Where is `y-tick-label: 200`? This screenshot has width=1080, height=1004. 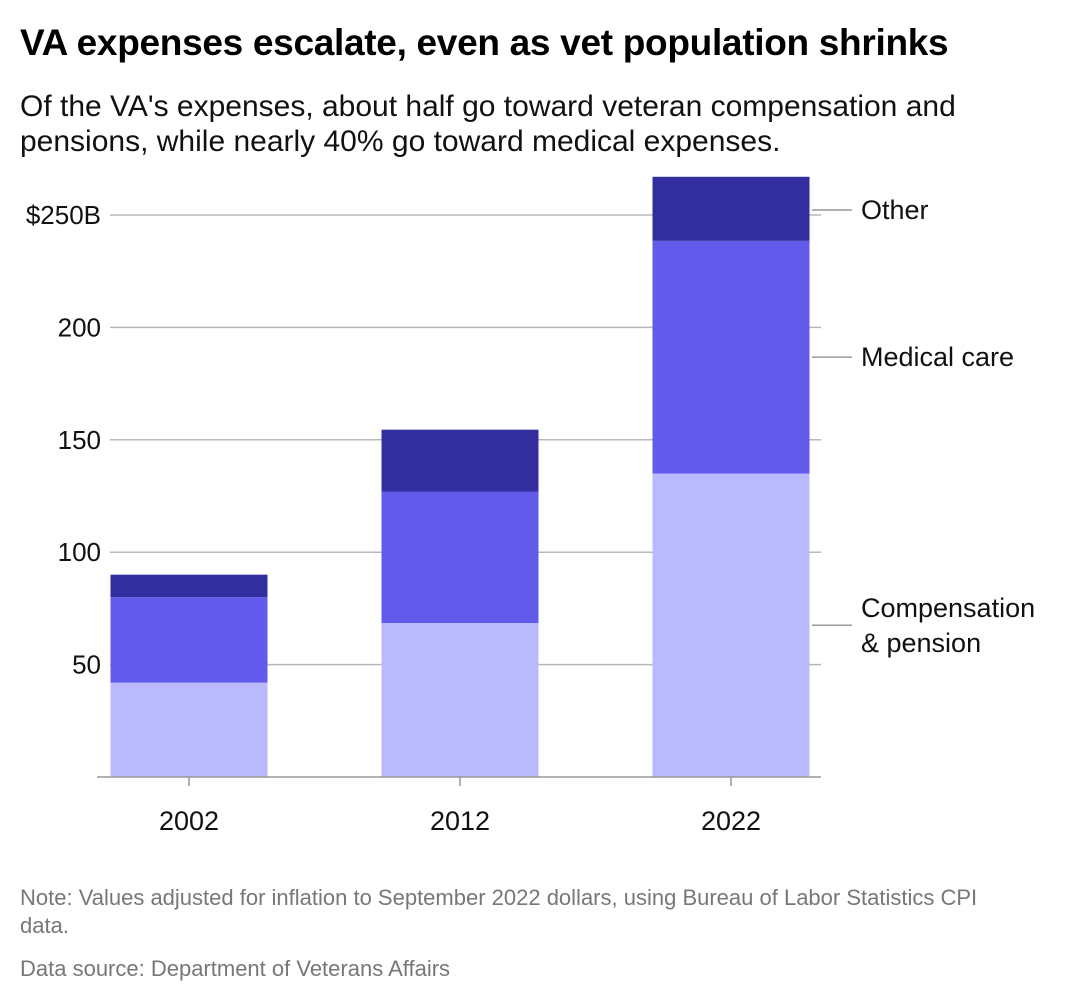 y-tick-label: 200 is located at coordinates (79, 327).